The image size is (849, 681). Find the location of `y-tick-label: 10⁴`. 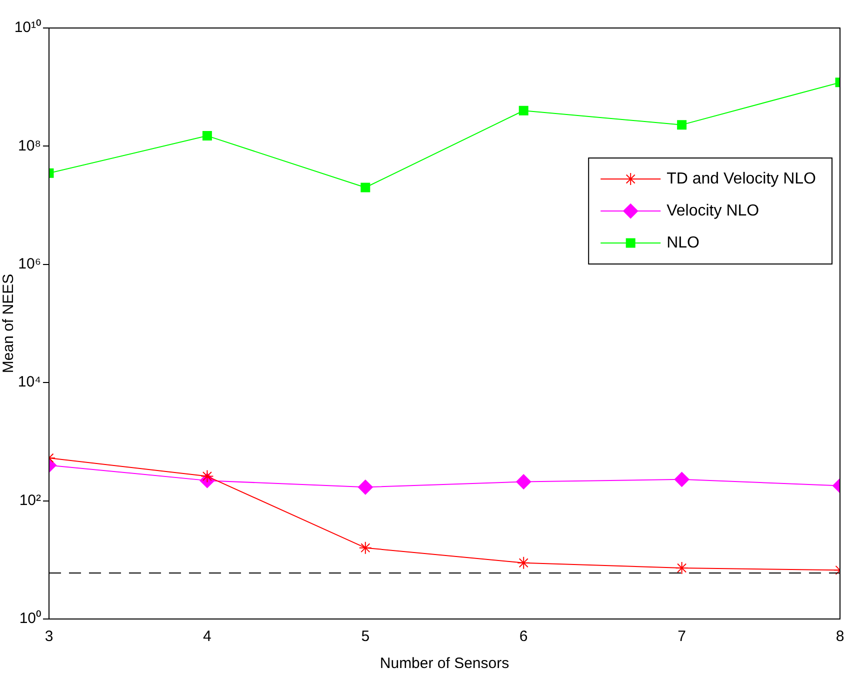

y-tick-label: 10⁴ is located at coordinates (29, 382).